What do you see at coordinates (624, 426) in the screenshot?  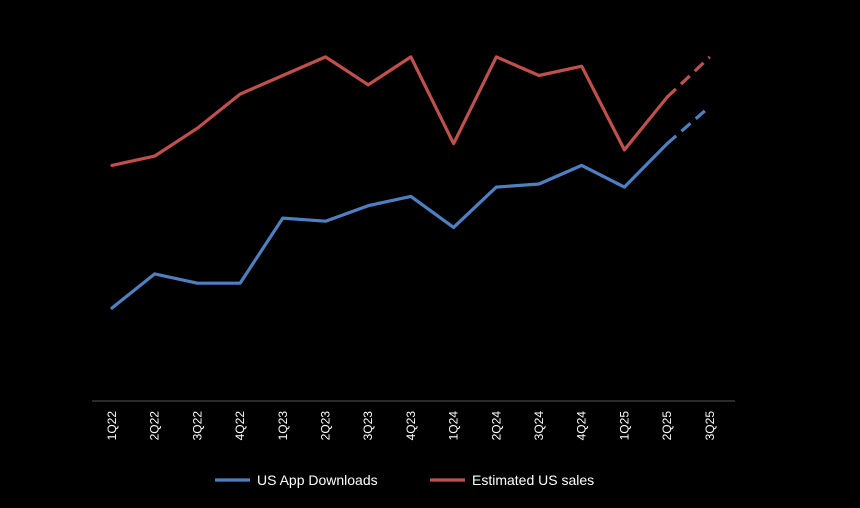 I see `x-tick-label: 1Q25` at bounding box center [624, 426].